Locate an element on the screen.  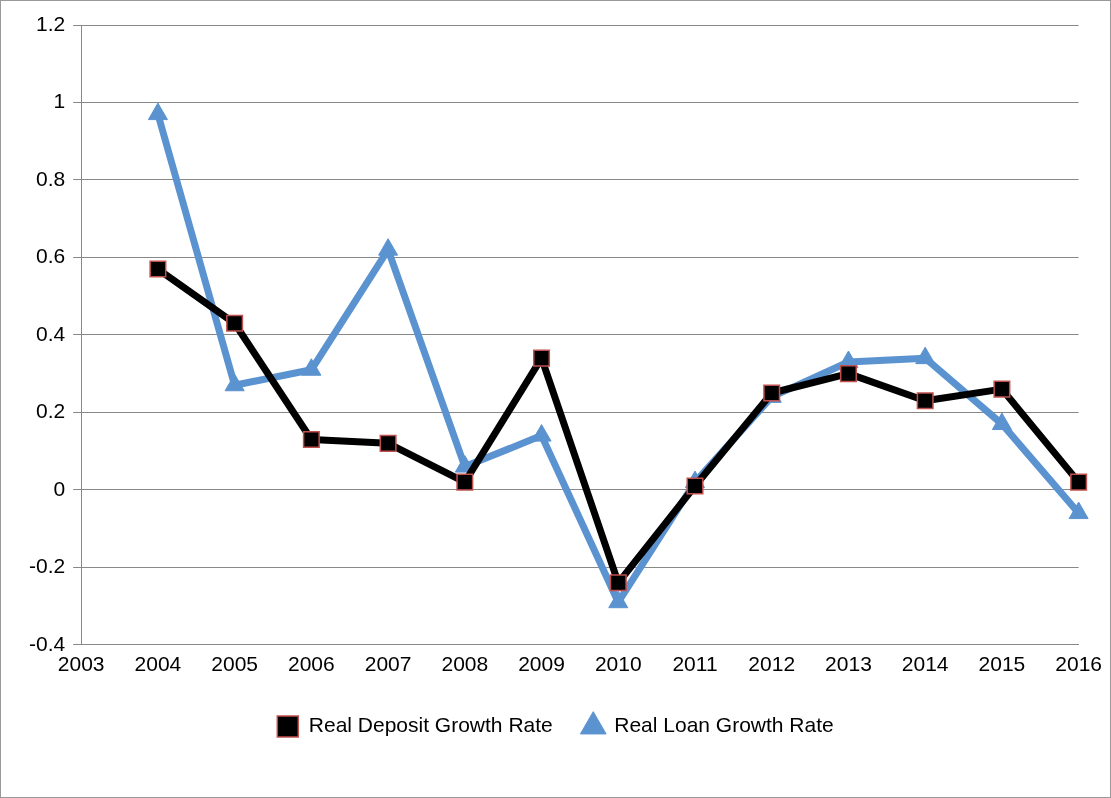
y-tick-label: 0.2 is located at coordinates (50, 411).